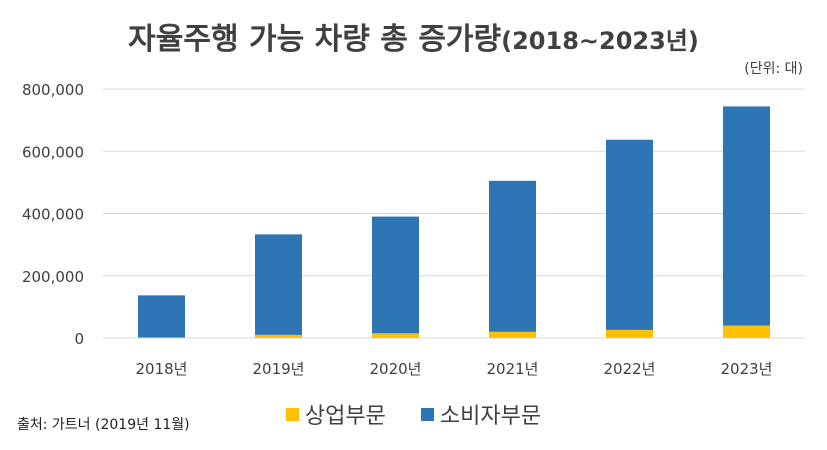 The height and width of the screenshot is (450, 827). Describe the element at coordinates (53, 152) in the screenshot. I see `y-tick-label: 600,000` at that location.